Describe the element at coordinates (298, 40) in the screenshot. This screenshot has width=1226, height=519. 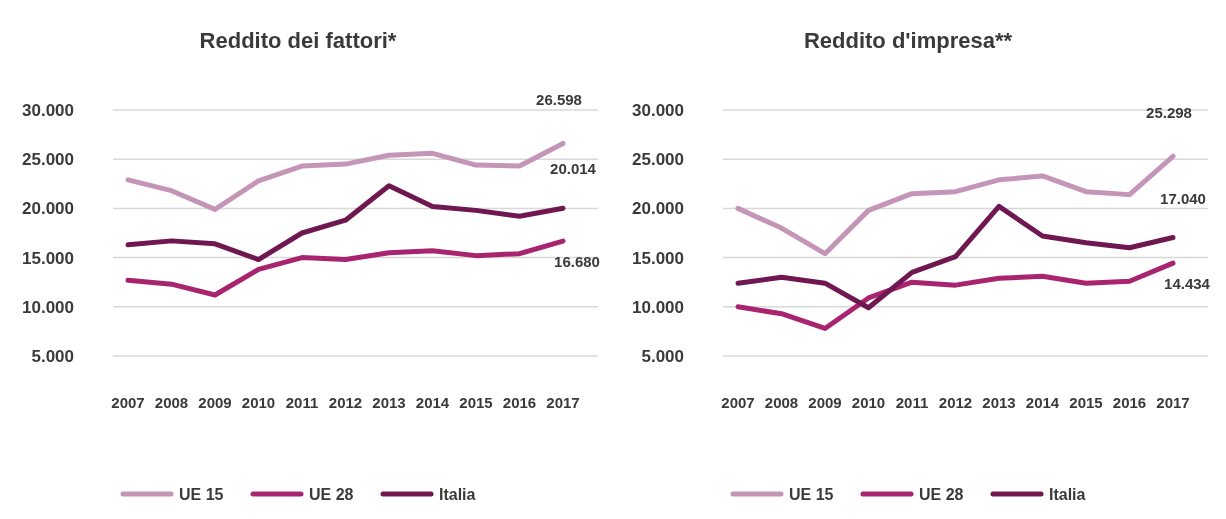
I see `chart-title: Reddito dei fattori*` at that location.